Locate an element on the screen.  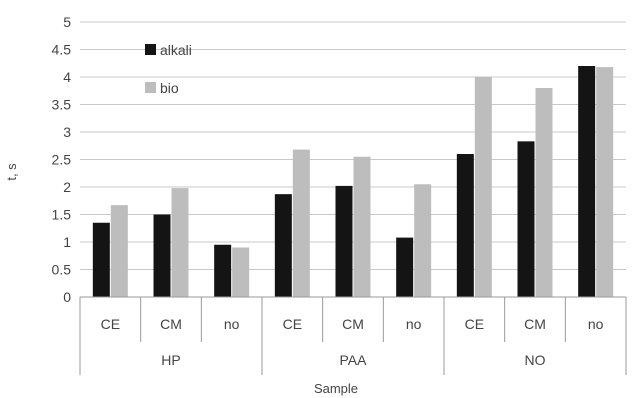
legend: alkali bio is located at coordinates (168, 69).